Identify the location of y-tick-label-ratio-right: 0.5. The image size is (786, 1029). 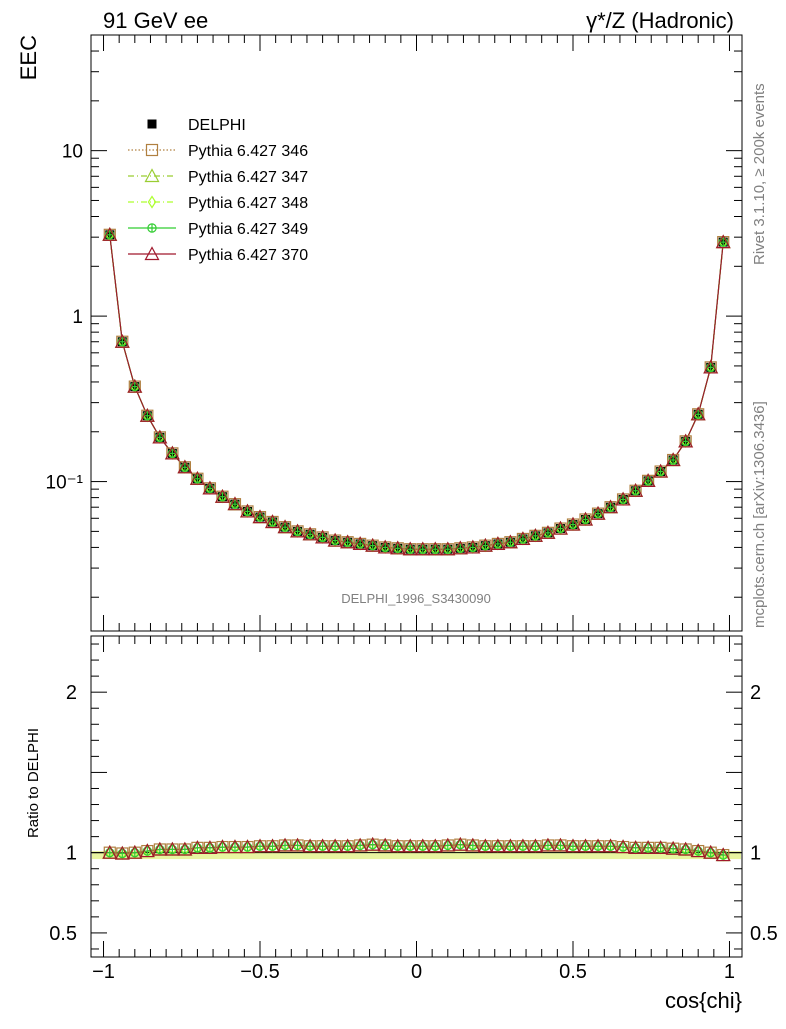
(764, 934).